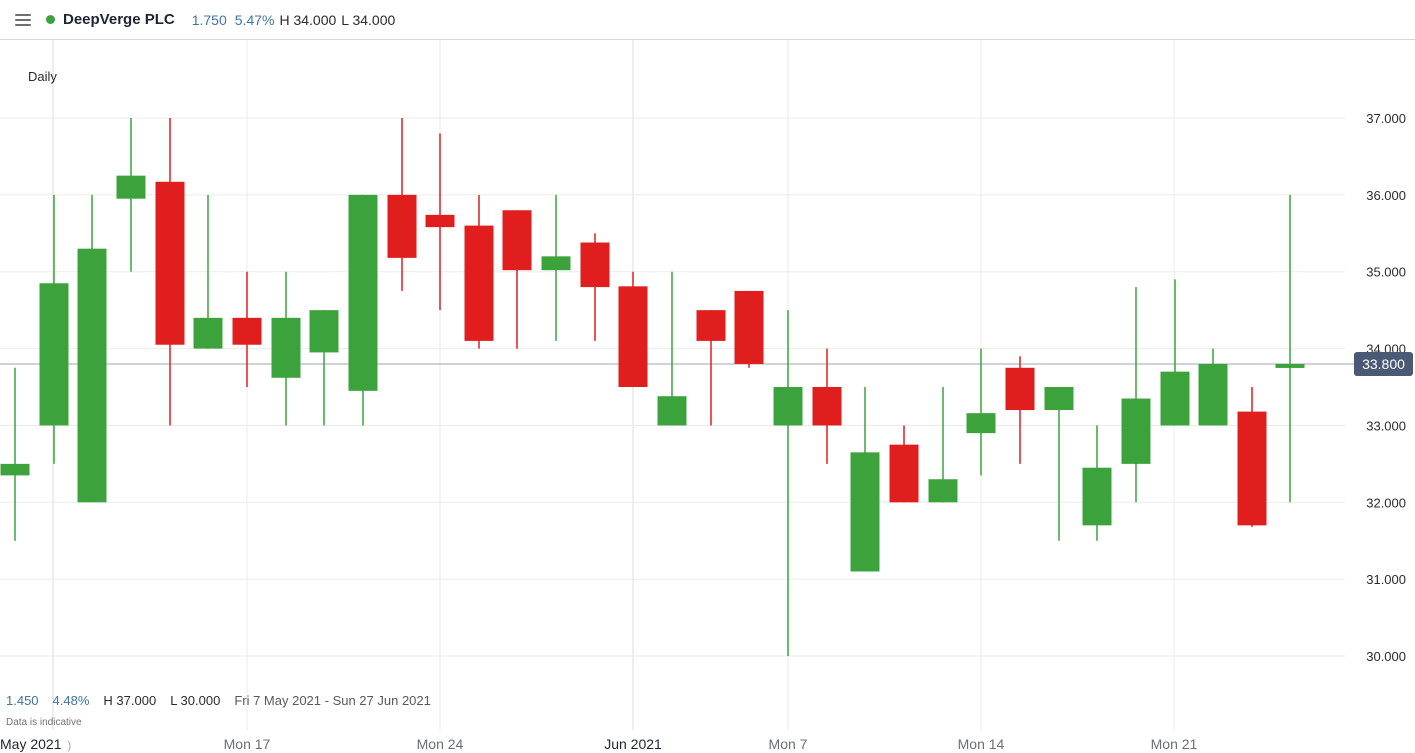 The width and height of the screenshot is (1415, 753). Describe the element at coordinates (981, 744) in the screenshot. I see `x-axis-label: Mon 14` at that location.